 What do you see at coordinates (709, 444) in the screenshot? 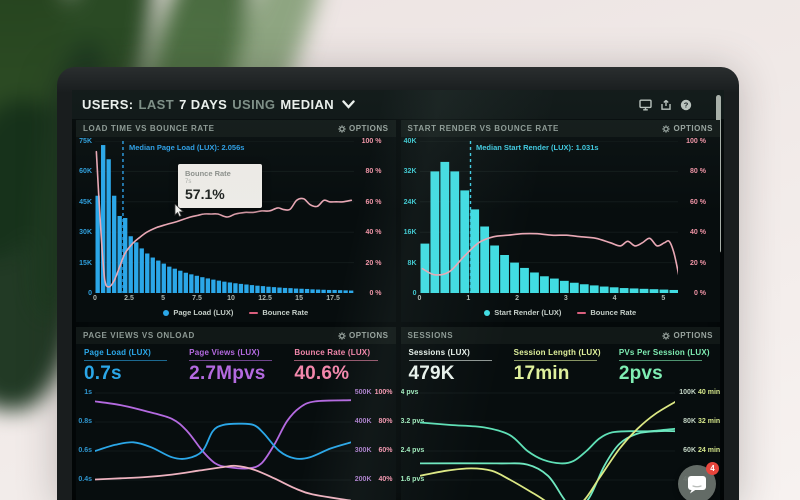
I see `y-axis-right-2: 40 min 32 min 24 min` at bounding box center [709, 444].